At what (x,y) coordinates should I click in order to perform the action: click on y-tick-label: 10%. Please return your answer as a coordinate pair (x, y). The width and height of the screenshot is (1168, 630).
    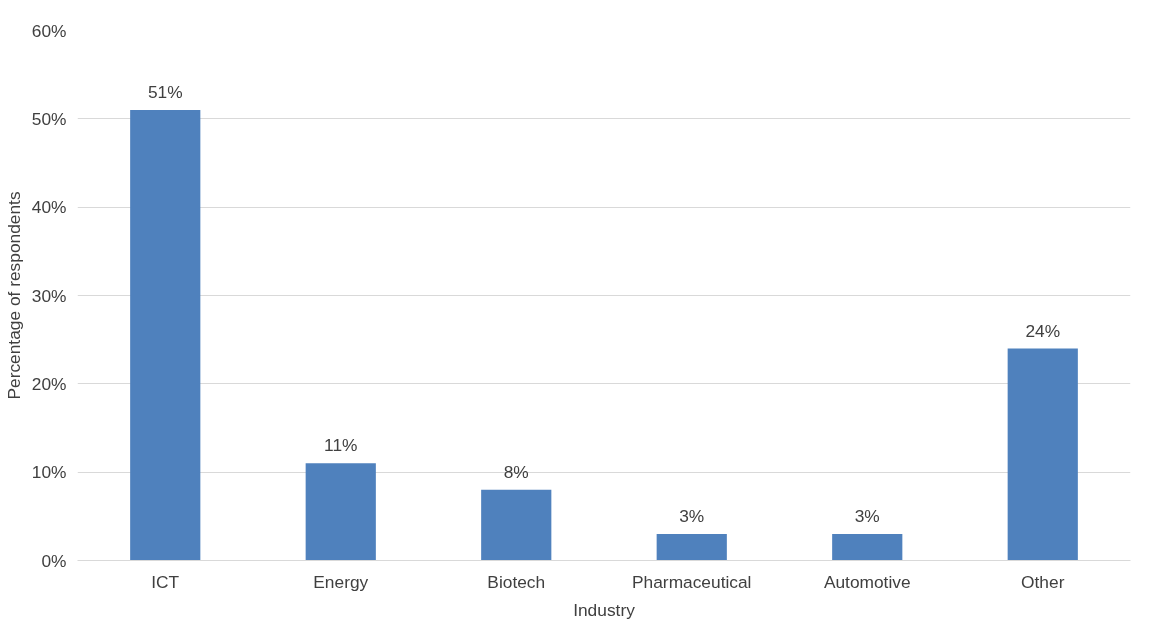
    Looking at the image, I should click on (49, 472).